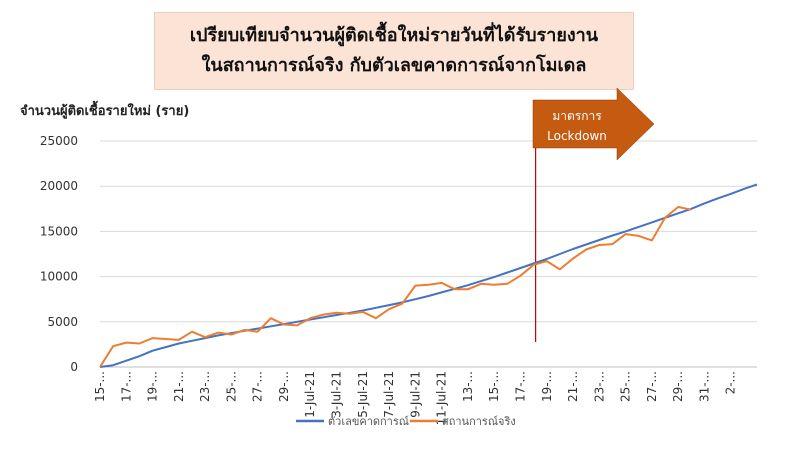 This screenshot has width=800, height=450. I want to click on legend-label: สถานการณ์จริง, so click(479, 421).